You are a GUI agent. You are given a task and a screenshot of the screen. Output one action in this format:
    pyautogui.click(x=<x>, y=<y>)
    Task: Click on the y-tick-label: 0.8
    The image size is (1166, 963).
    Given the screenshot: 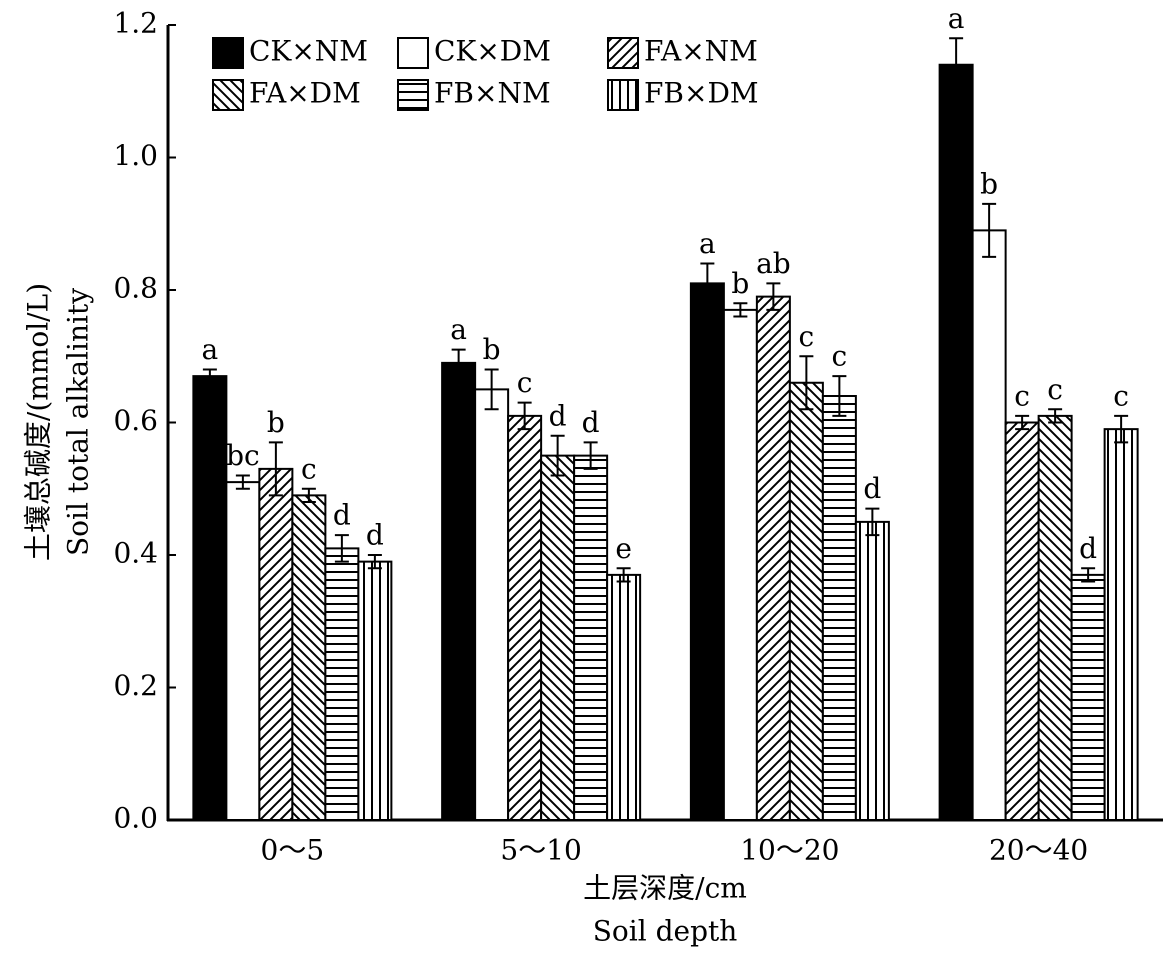 What is the action you would take?
    pyautogui.click(x=135, y=288)
    